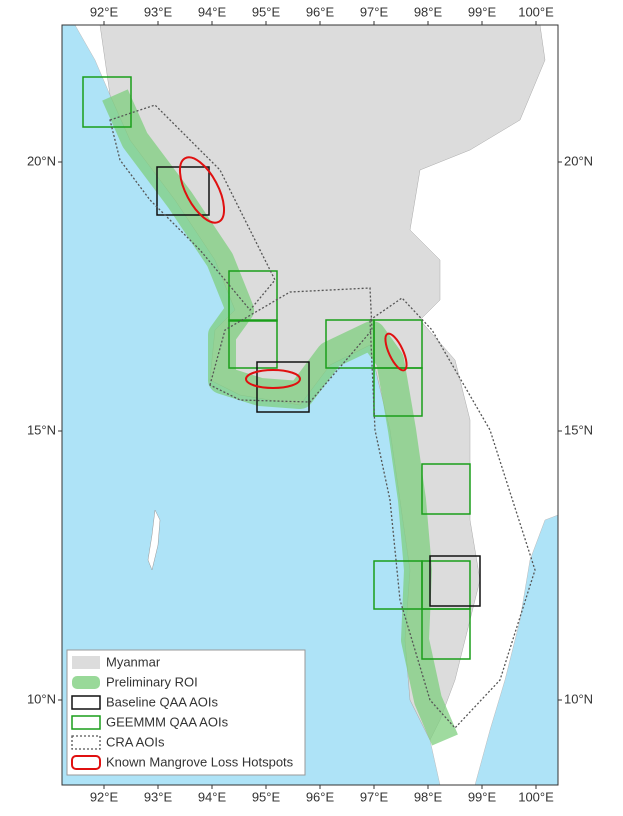 This screenshot has height=816, width=623. I want to click on hotspots, so click(293, 272).